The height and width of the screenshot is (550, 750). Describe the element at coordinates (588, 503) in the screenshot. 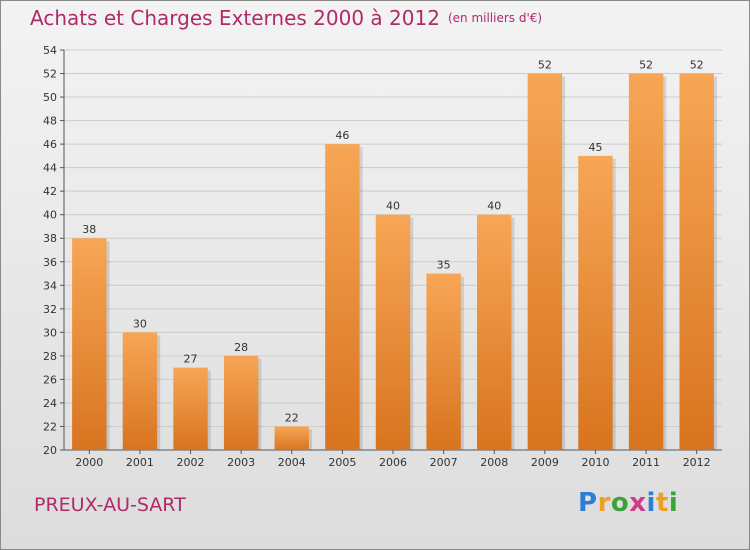

I see `logo-letter: P` at that location.